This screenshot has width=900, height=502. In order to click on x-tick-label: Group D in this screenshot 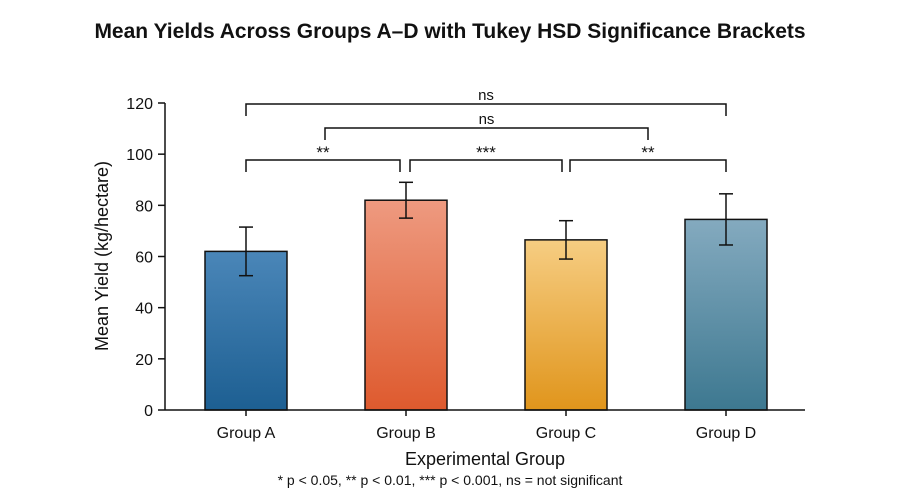, I will do `click(726, 433)`.